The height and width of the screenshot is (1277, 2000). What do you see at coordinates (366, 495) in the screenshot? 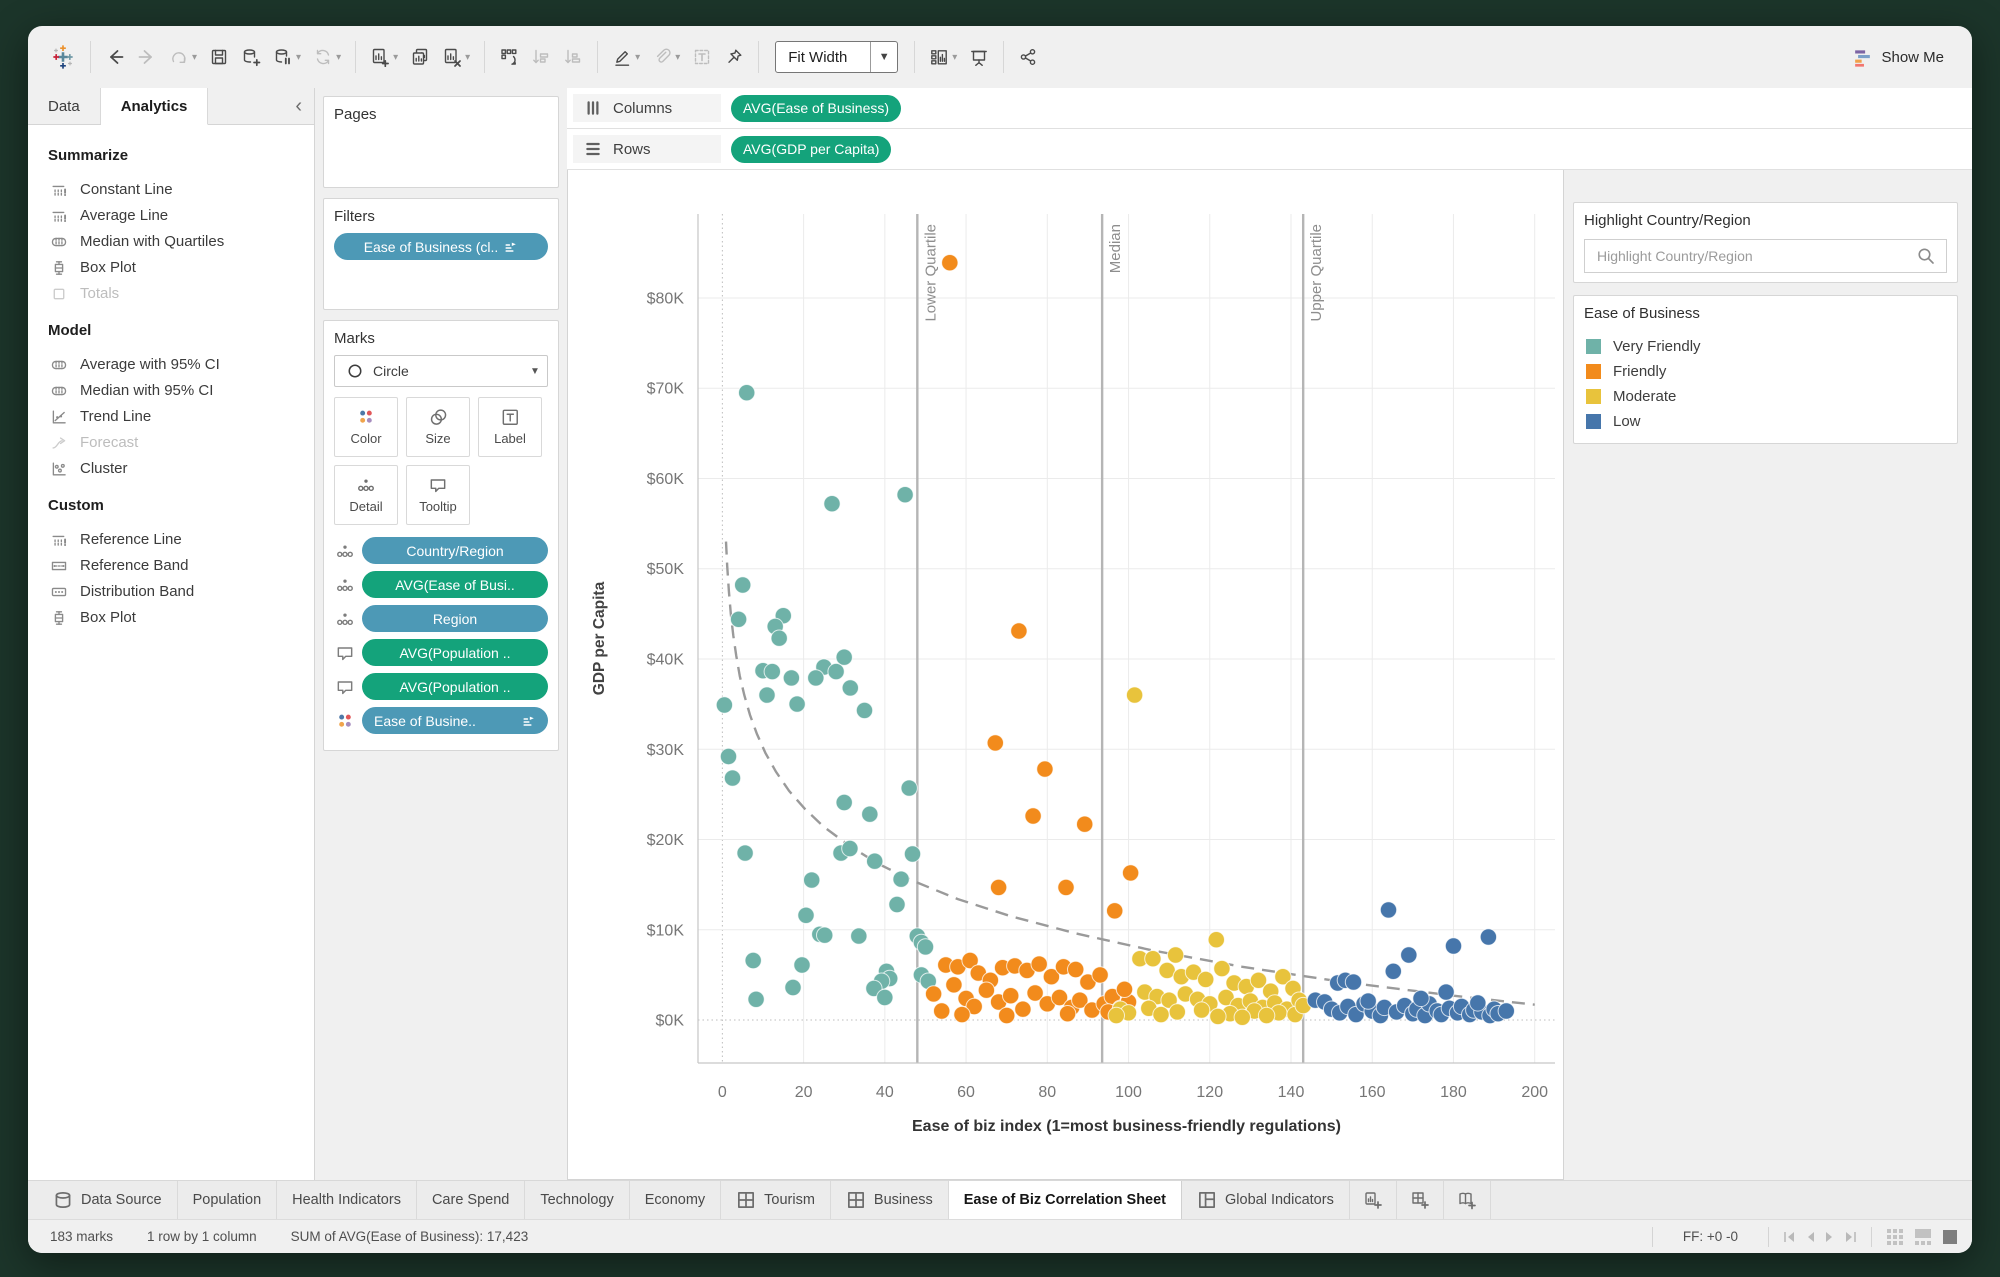
I see `detail-button: Detail` at bounding box center [366, 495].